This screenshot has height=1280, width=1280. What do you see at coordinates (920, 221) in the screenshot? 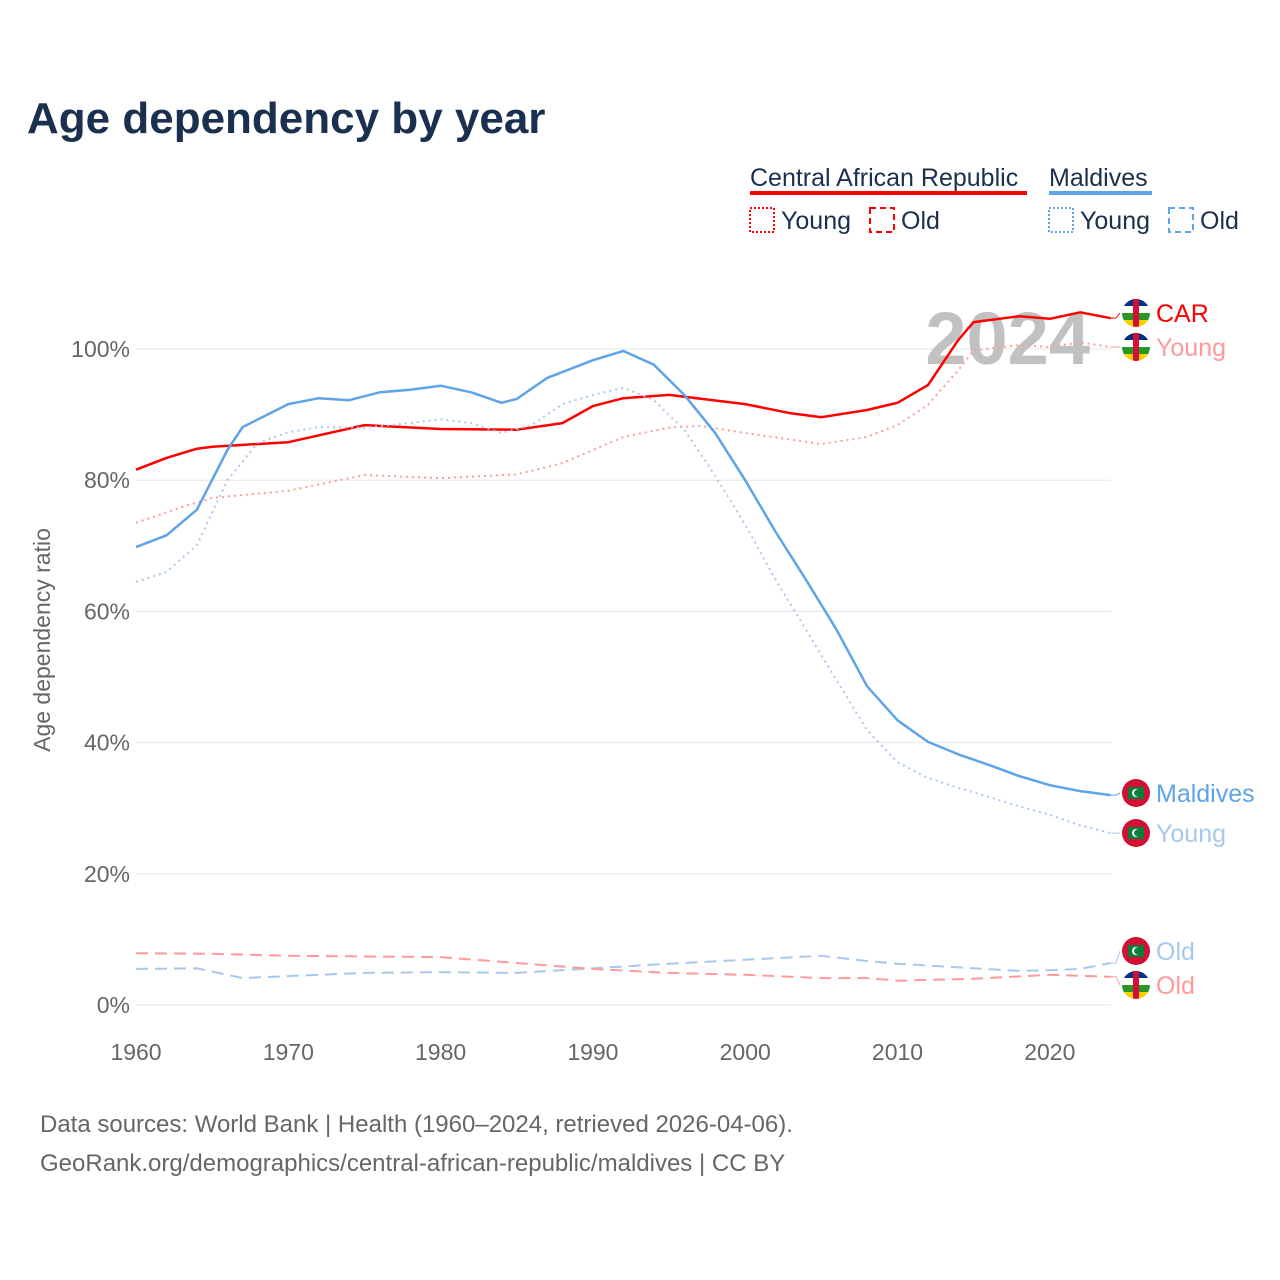
I see `legend-car-old: Old` at bounding box center [920, 221].